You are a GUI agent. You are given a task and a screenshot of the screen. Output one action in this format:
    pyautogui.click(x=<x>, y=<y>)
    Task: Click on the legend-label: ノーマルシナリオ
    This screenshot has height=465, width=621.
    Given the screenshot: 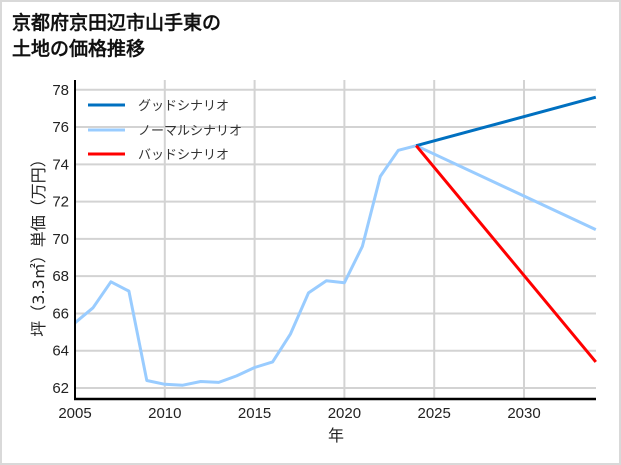 What is the action you would take?
    pyautogui.click(x=190, y=131)
    